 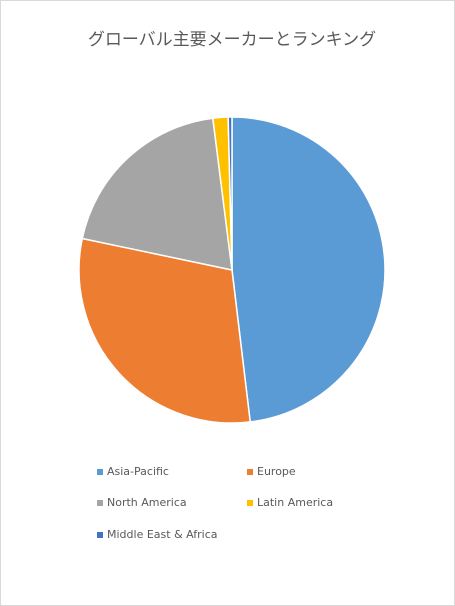 What do you see at coordinates (276, 471) in the screenshot?
I see `legend-label: Europe` at bounding box center [276, 471].